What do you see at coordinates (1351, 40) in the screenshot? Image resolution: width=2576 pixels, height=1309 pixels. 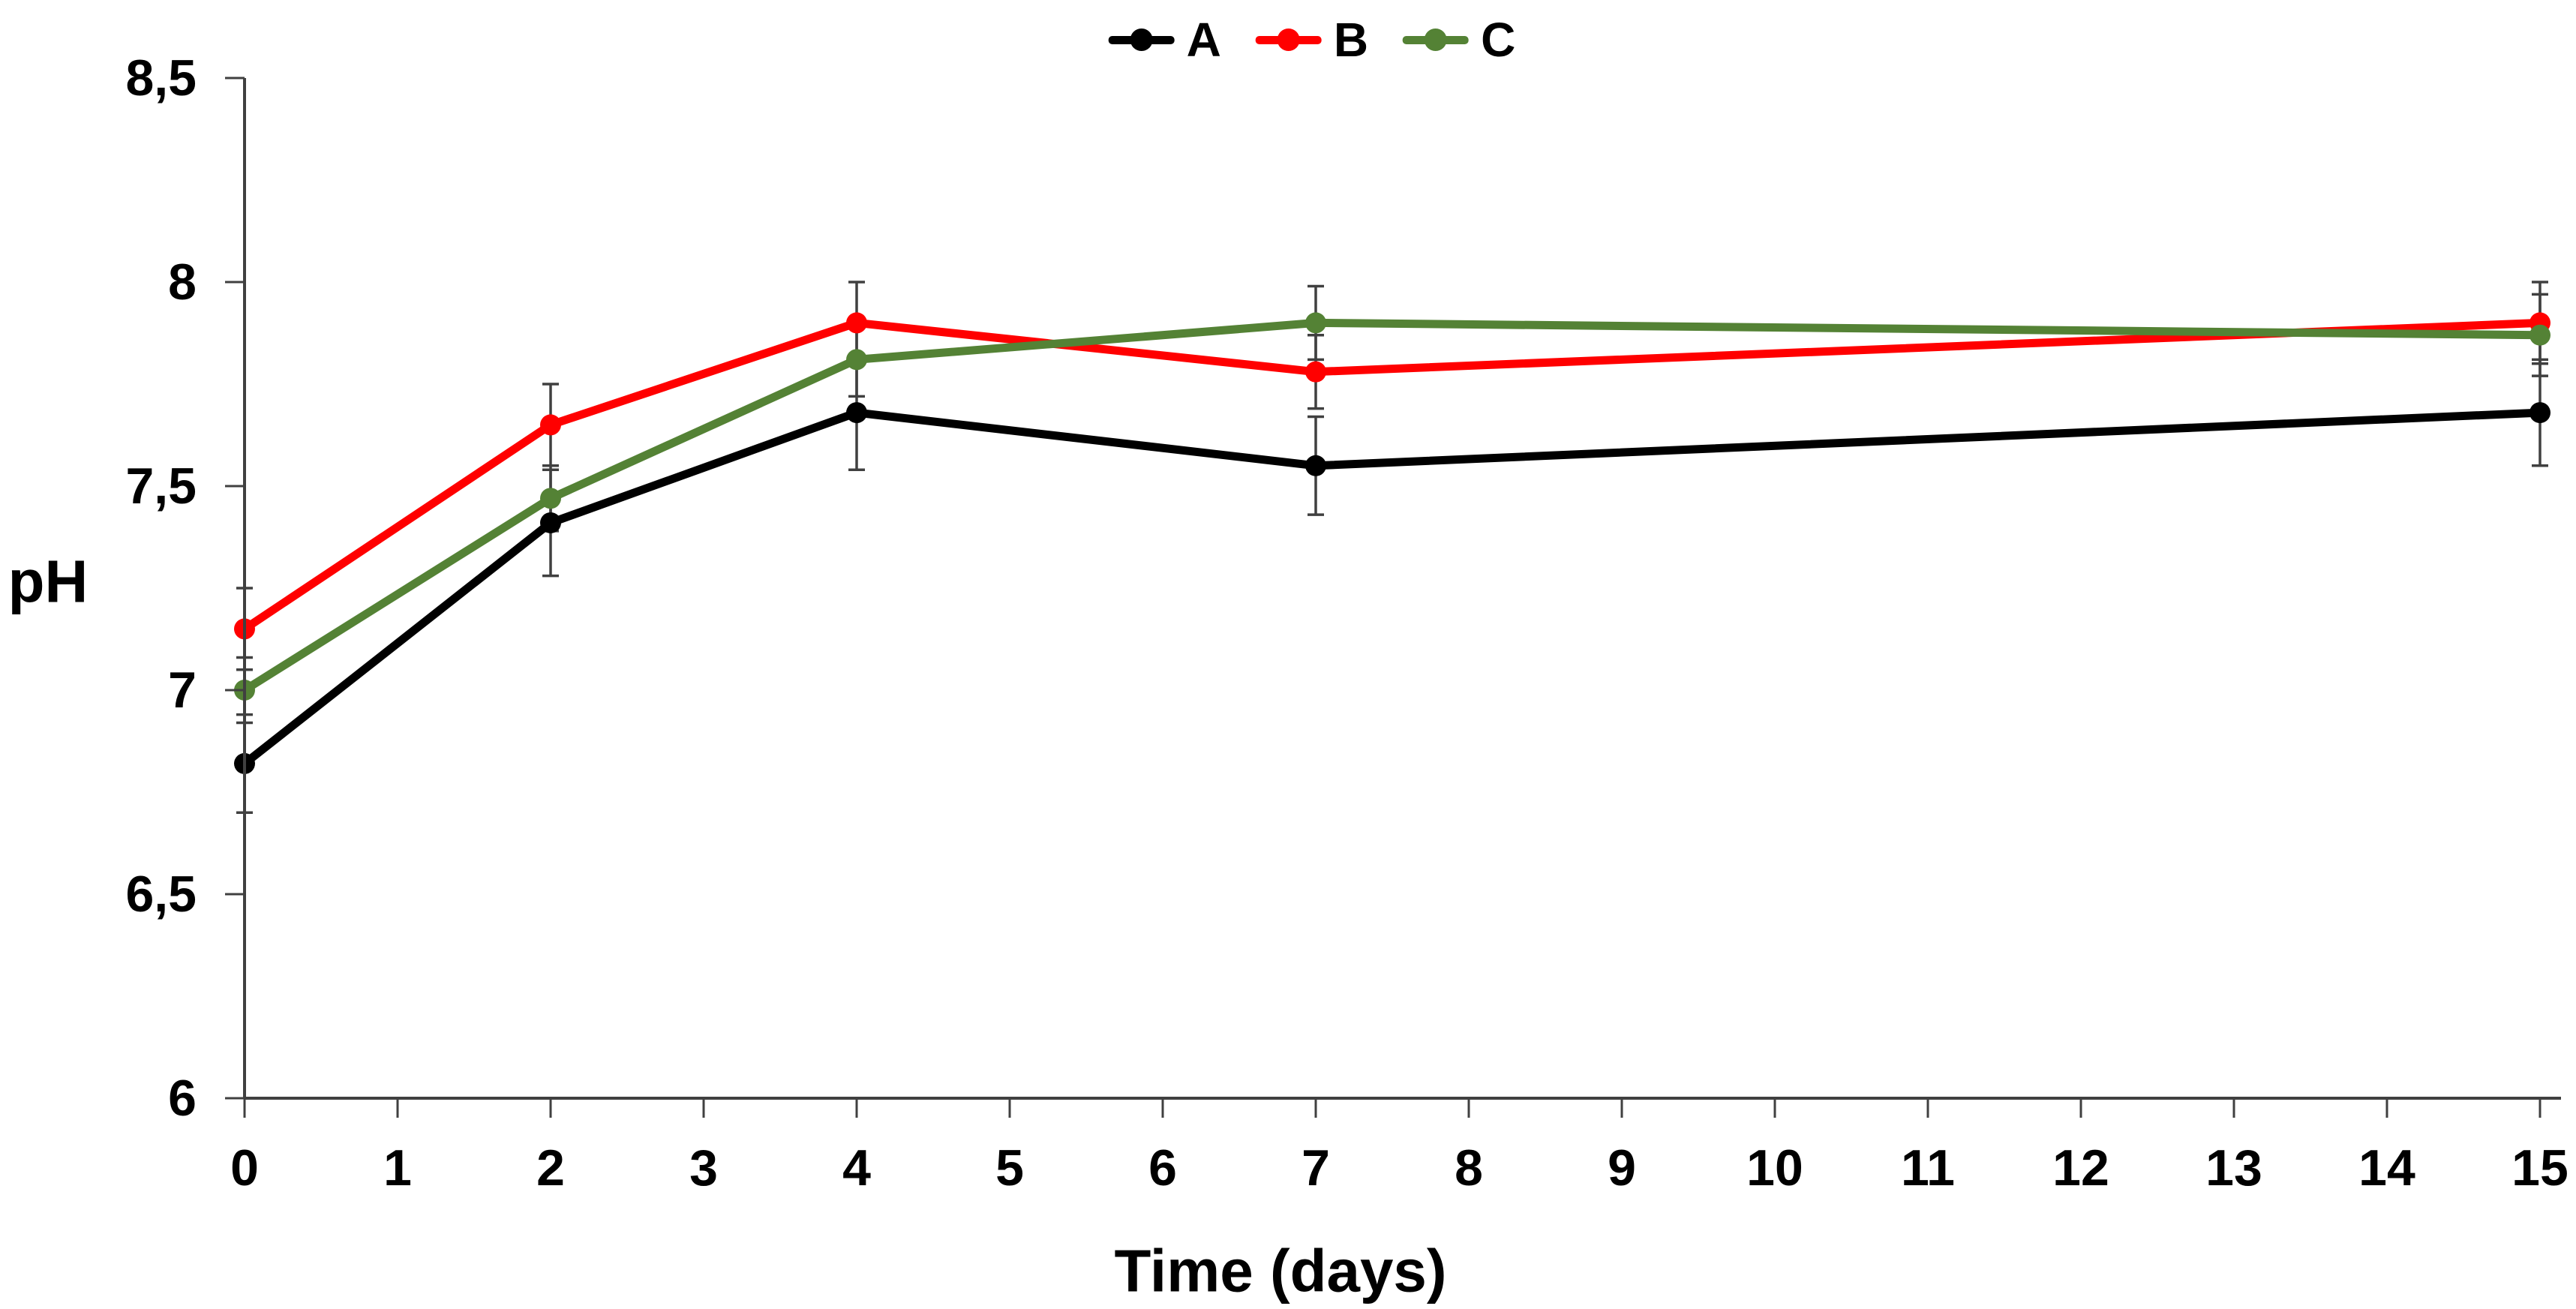 I see `legend-label: B` at bounding box center [1351, 40].